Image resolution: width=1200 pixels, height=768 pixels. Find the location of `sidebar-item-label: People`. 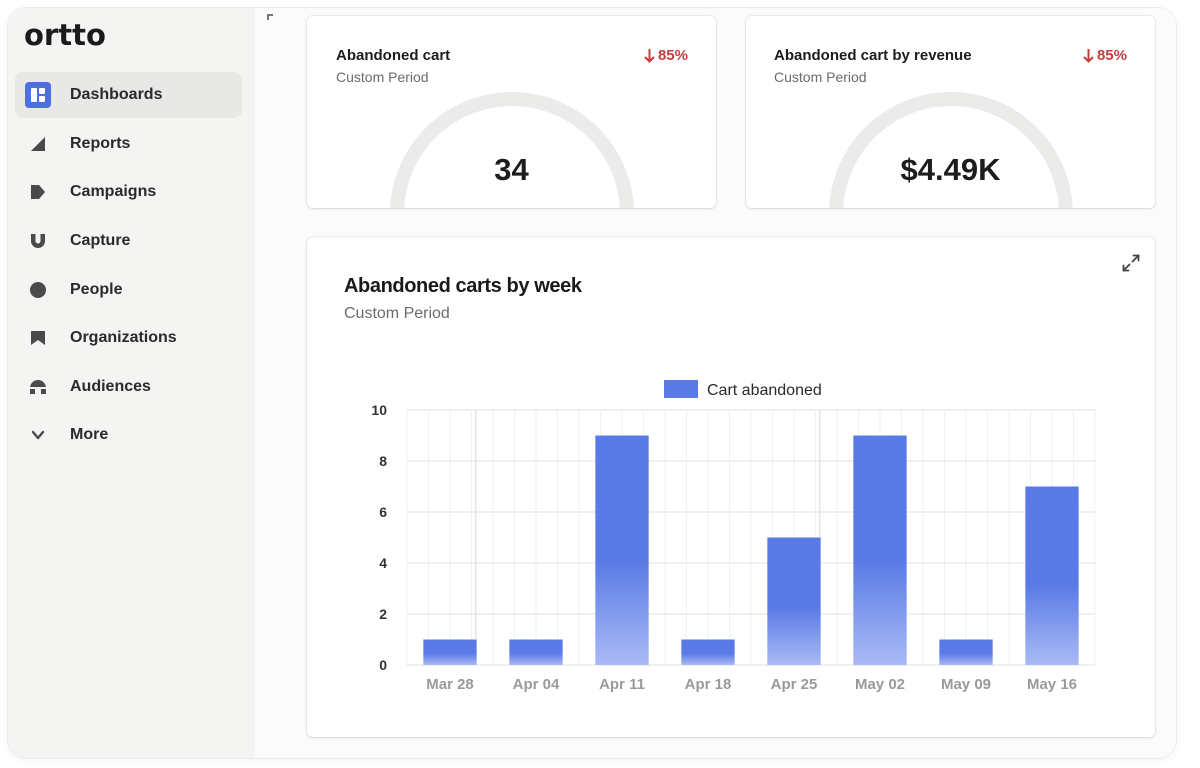

sidebar-item-label: People is located at coordinates (96, 289).